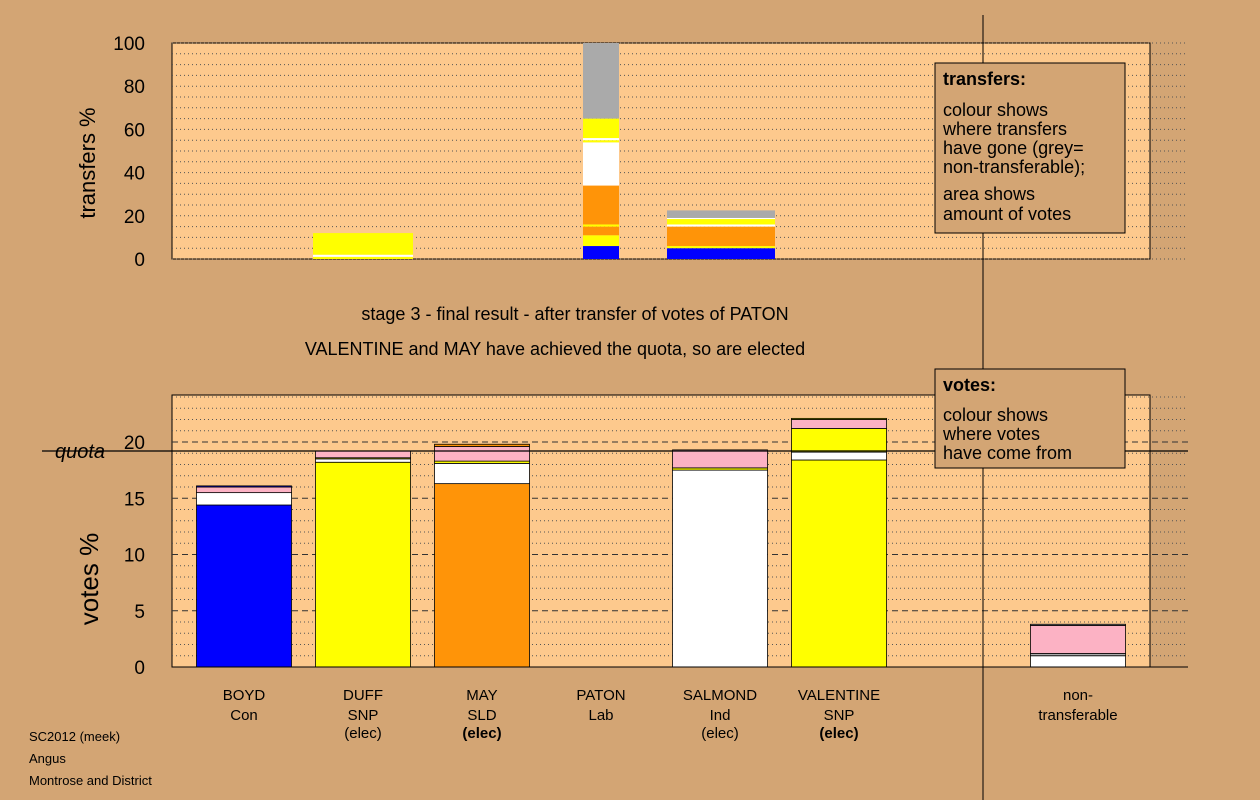 The width and height of the screenshot is (1260, 800). I want to click on transfers-y-ticks: 0 20 40 60 80 100, so click(129, 152).